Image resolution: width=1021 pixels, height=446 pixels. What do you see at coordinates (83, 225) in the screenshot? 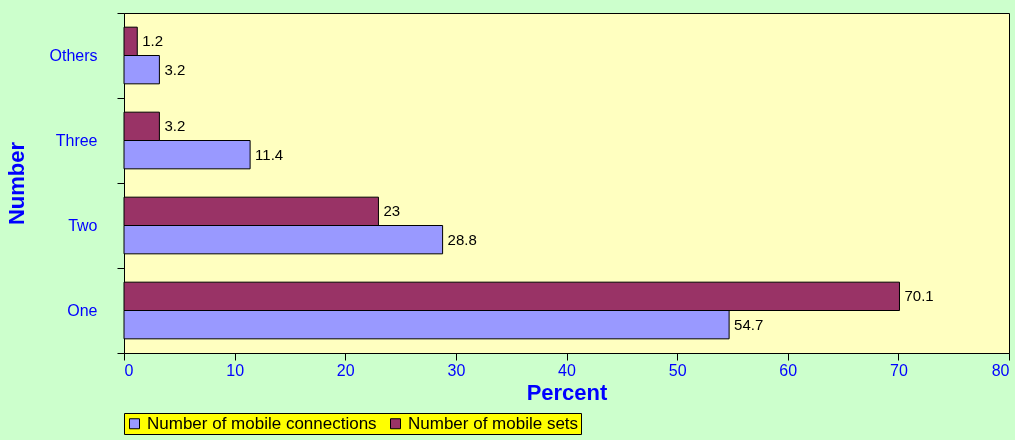
I see `y-tick-label: Two` at bounding box center [83, 225].